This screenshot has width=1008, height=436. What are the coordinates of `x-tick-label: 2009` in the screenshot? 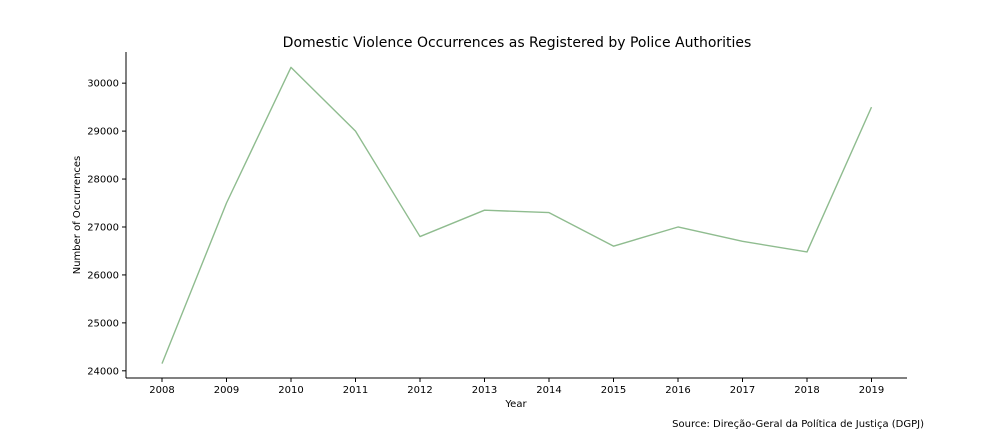 It's located at (226, 390).